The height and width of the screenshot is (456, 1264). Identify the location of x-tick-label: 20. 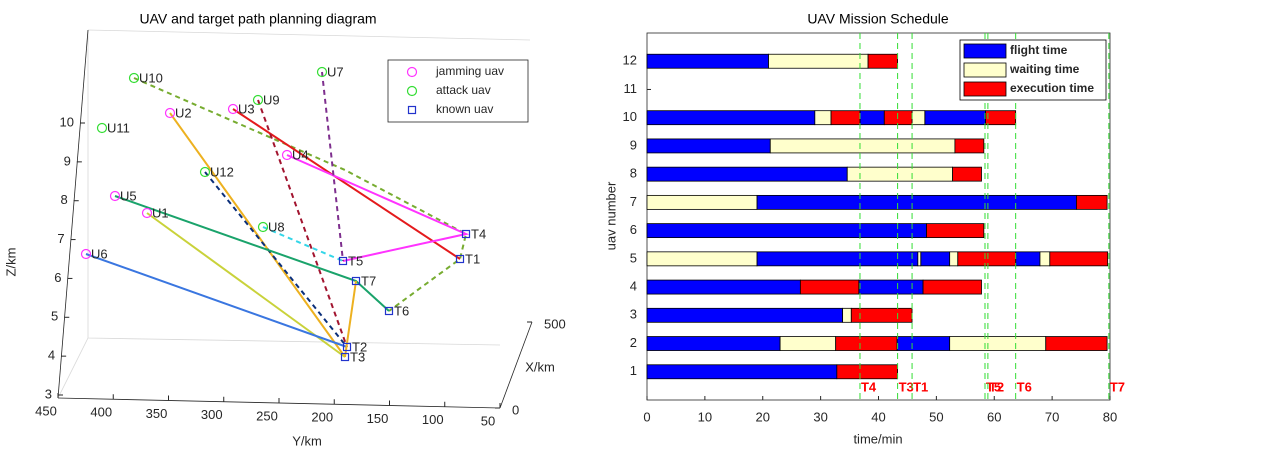
(763, 416).